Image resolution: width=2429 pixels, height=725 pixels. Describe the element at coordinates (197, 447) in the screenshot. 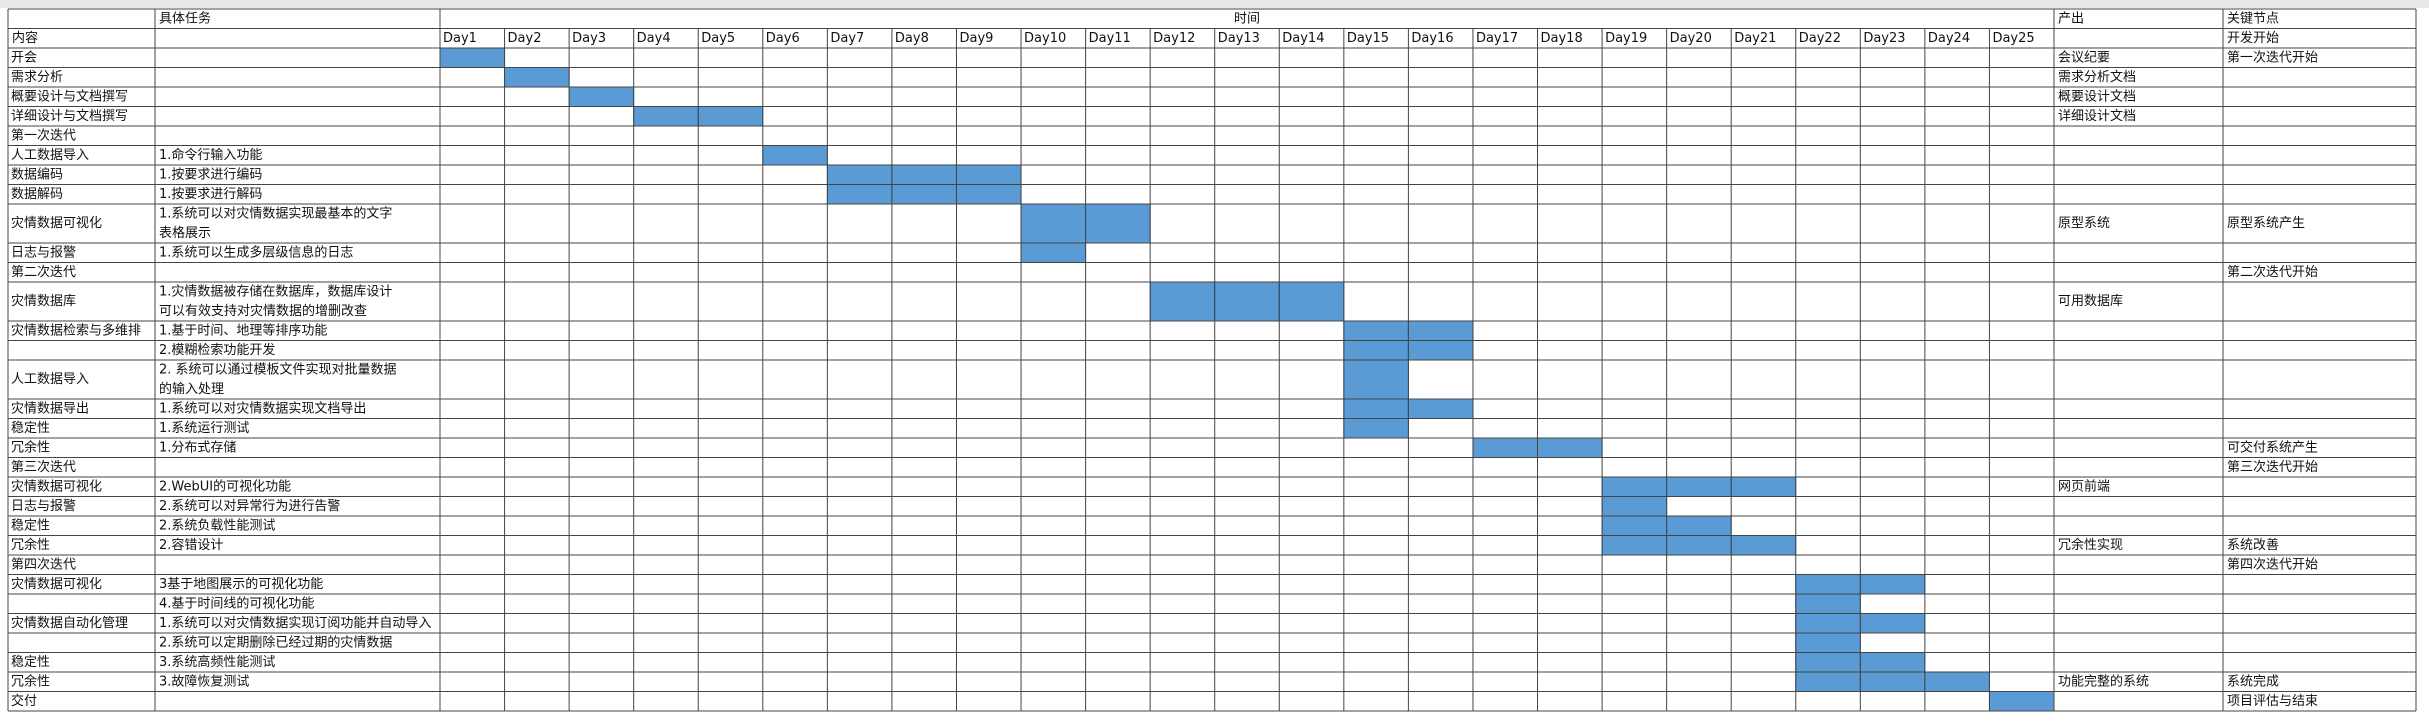

I see `task-detail: 1.分布式存储` at that location.